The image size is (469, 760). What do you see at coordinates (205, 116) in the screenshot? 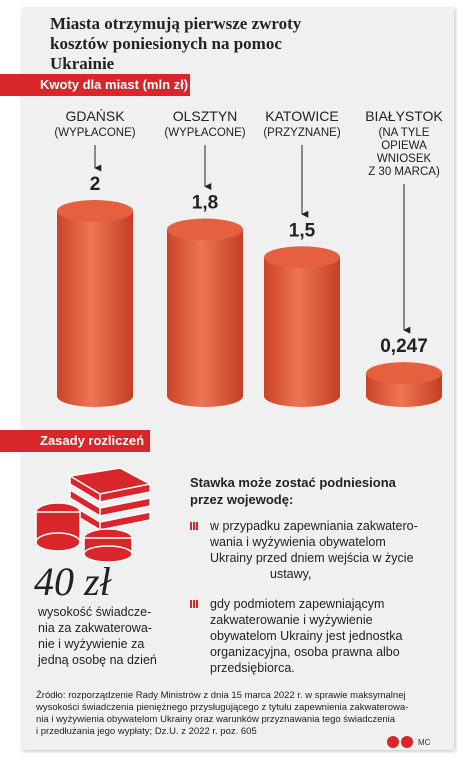
I see `category-label: OLSZTYN` at bounding box center [205, 116].